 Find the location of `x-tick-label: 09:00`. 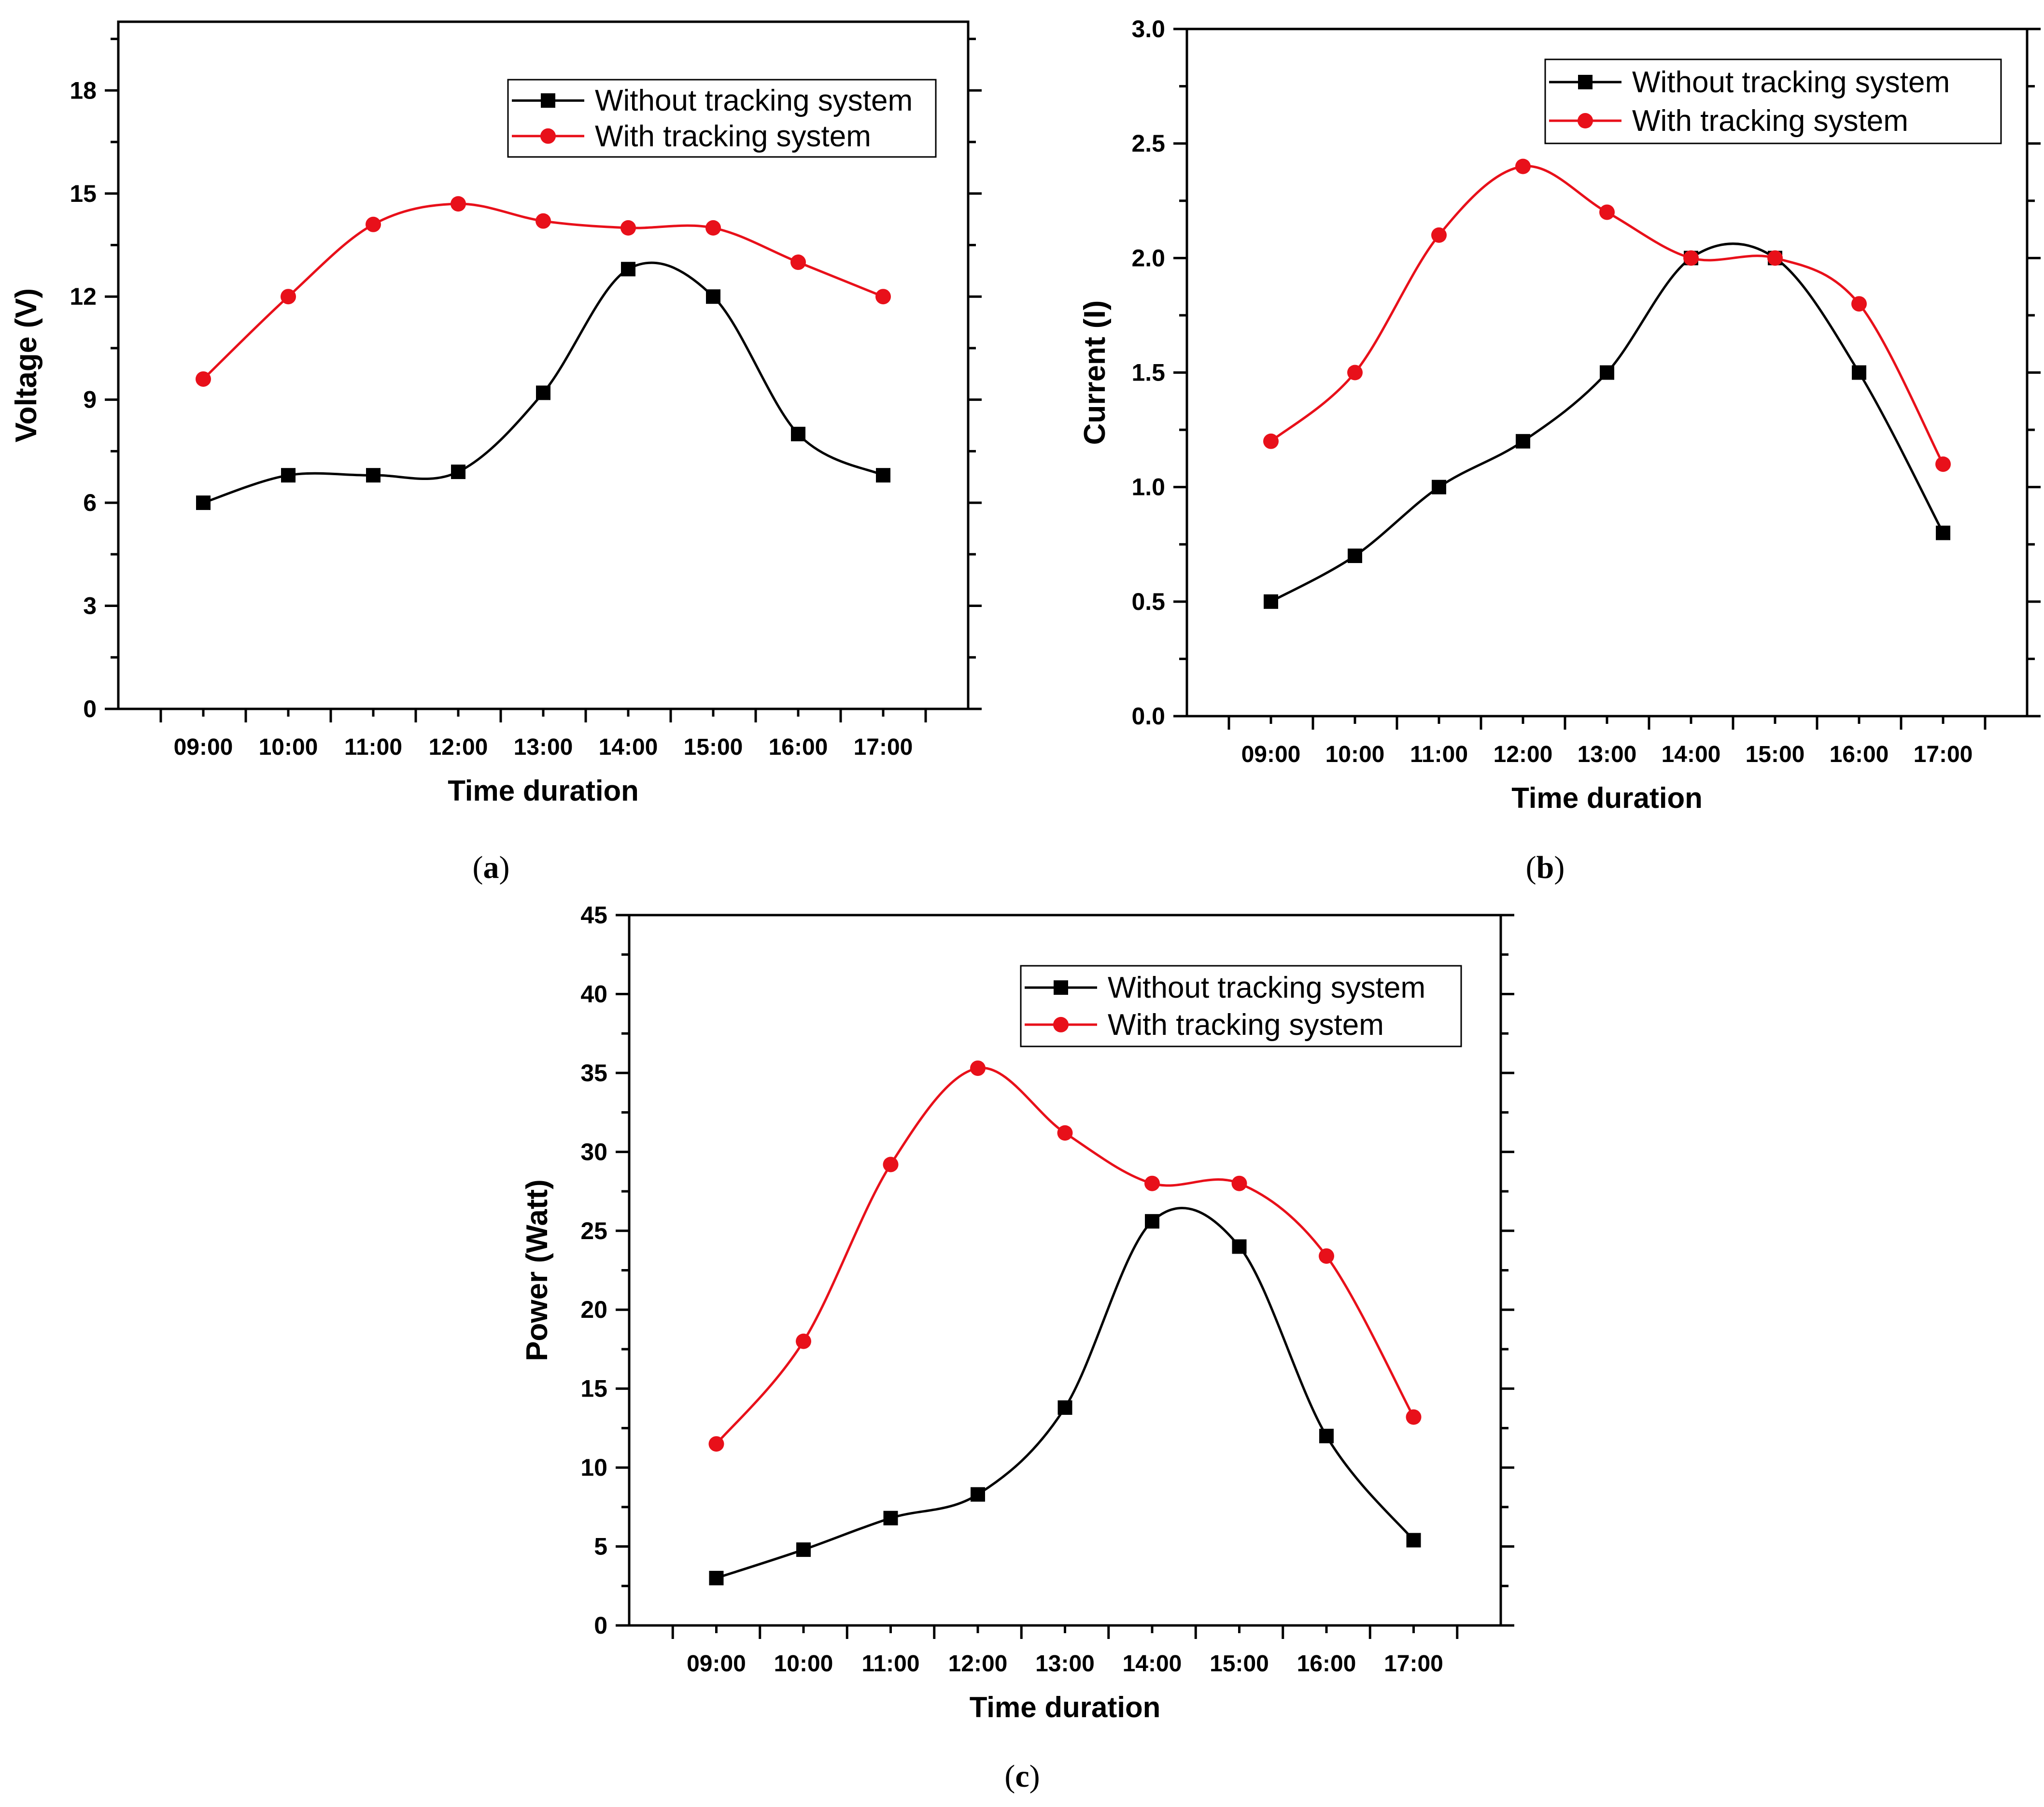

x-tick-label: 09:00 is located at coordinates (717, 1664).